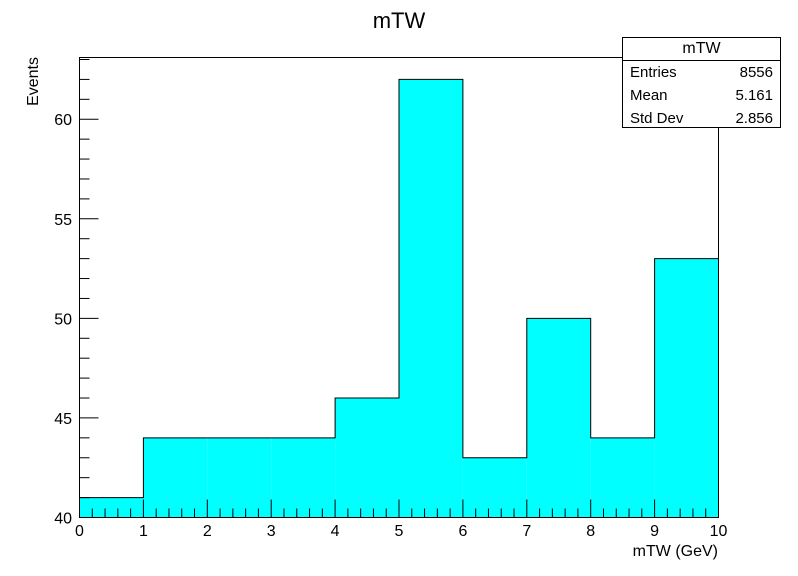 This screenshot has width=798, height=576. Describe the element at coordinates (63, 519) in the screenshot. I see `y-tick-label: 40` at that location.